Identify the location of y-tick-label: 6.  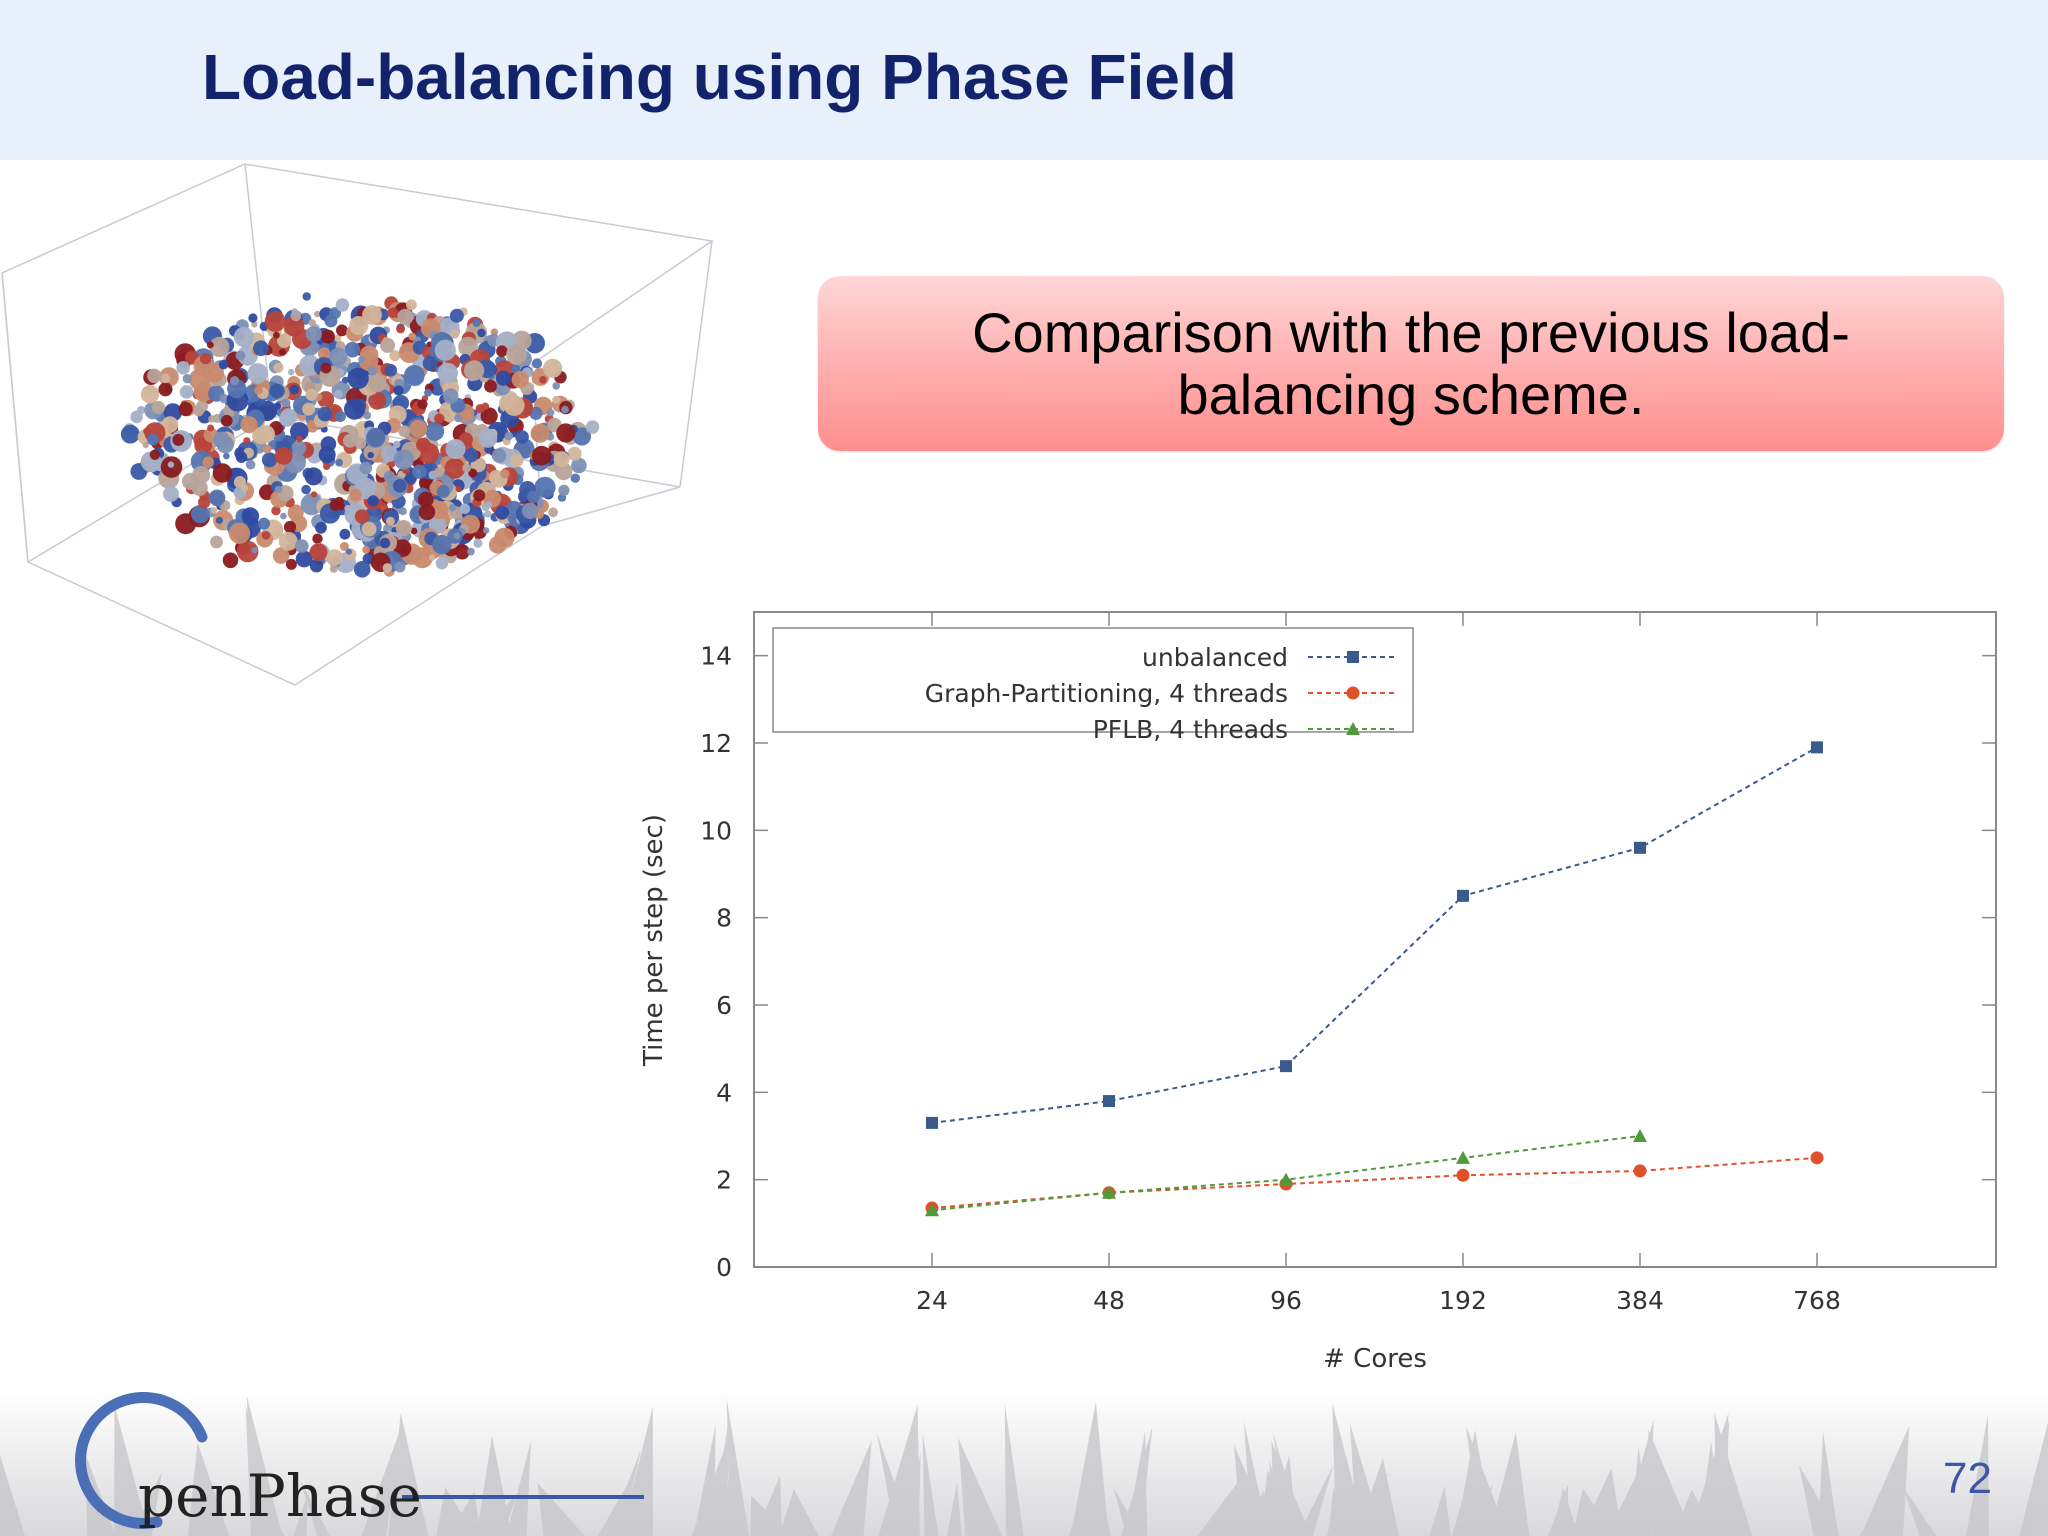
(724, 1005).